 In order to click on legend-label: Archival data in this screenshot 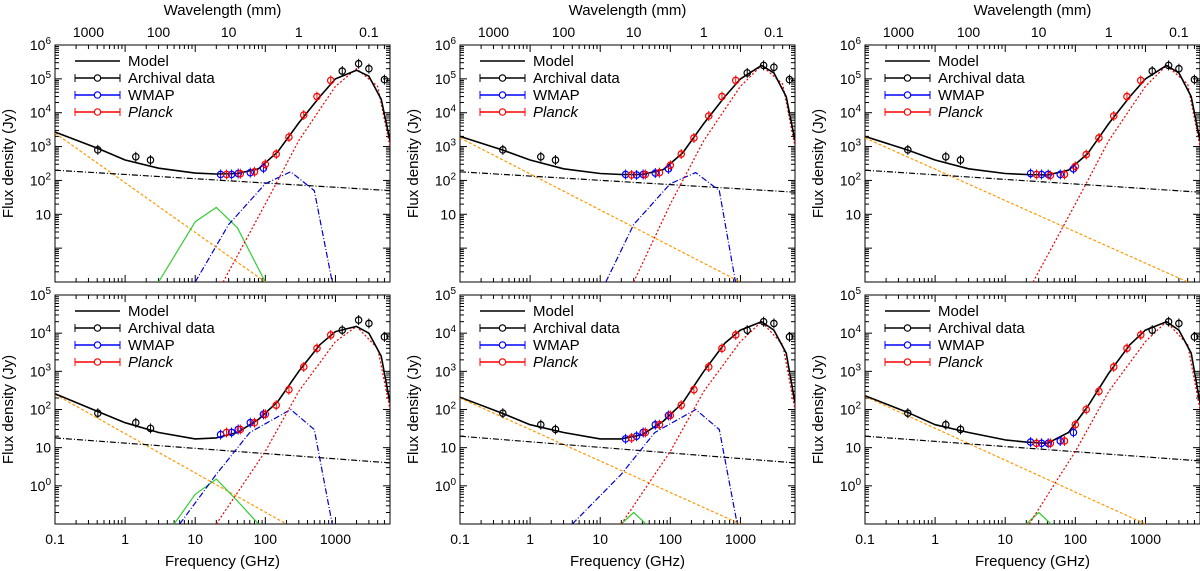, I will do `click(981, 328)`.